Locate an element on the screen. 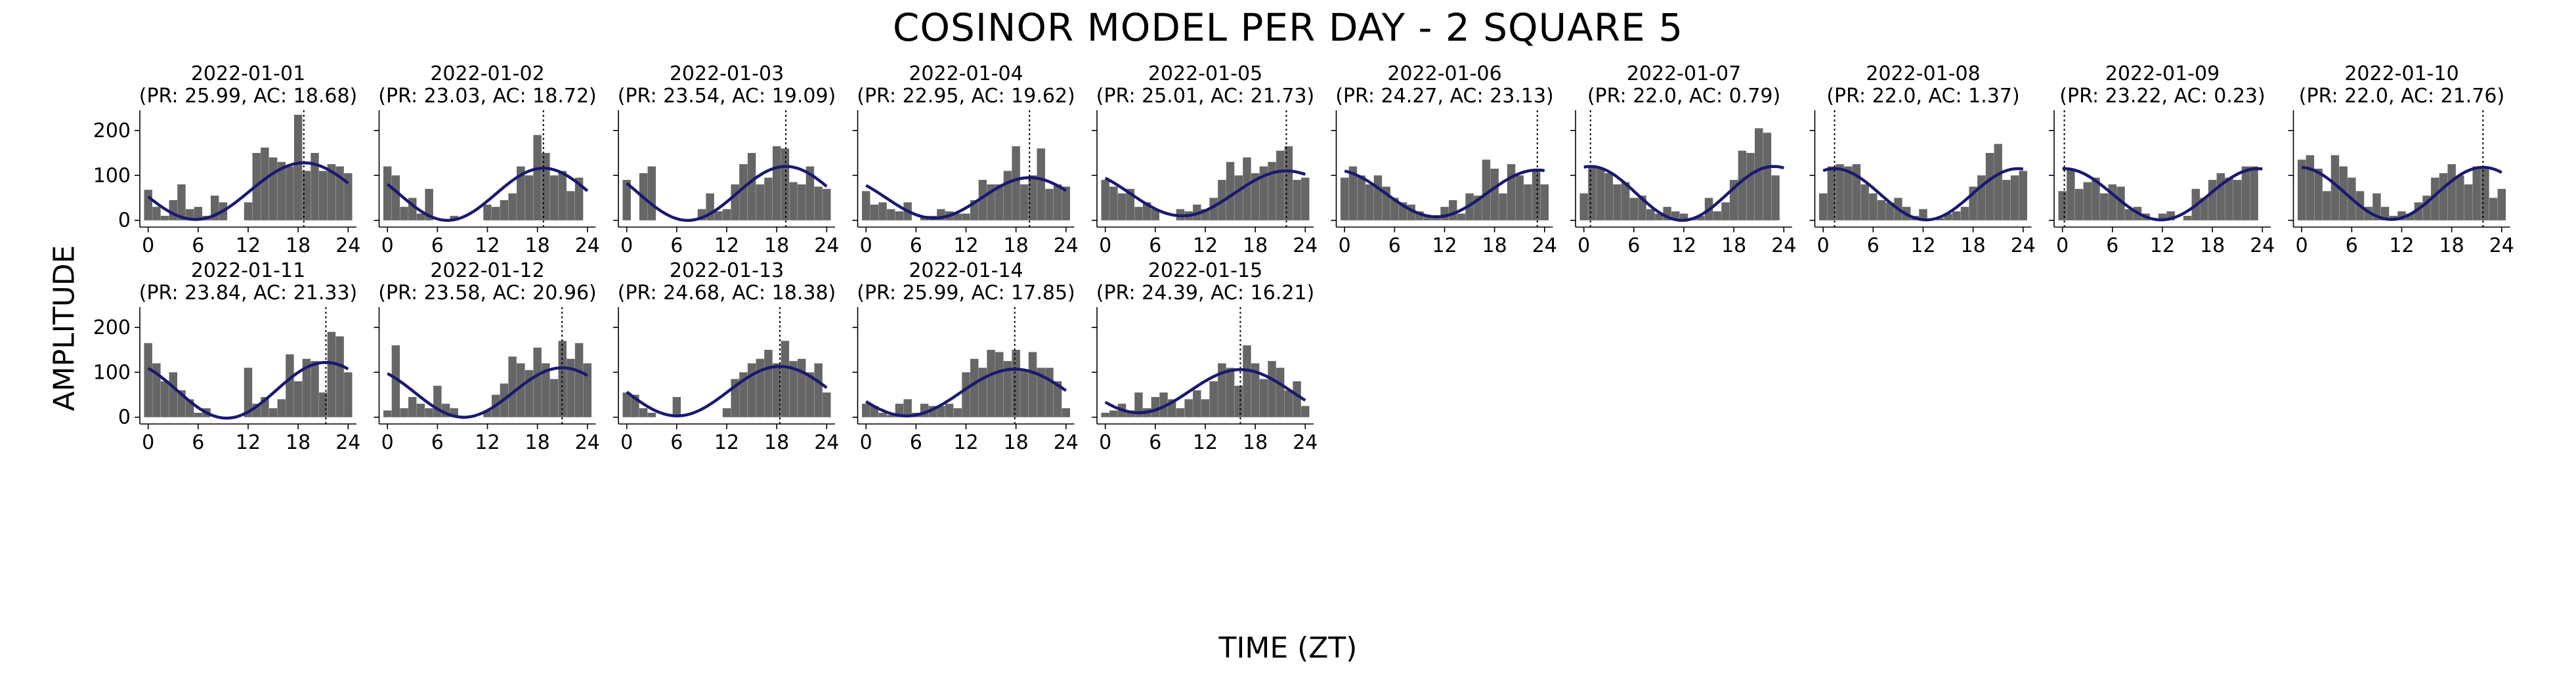  panel-date-label: 2022-01-06 is located at coordinates (1444, 73).